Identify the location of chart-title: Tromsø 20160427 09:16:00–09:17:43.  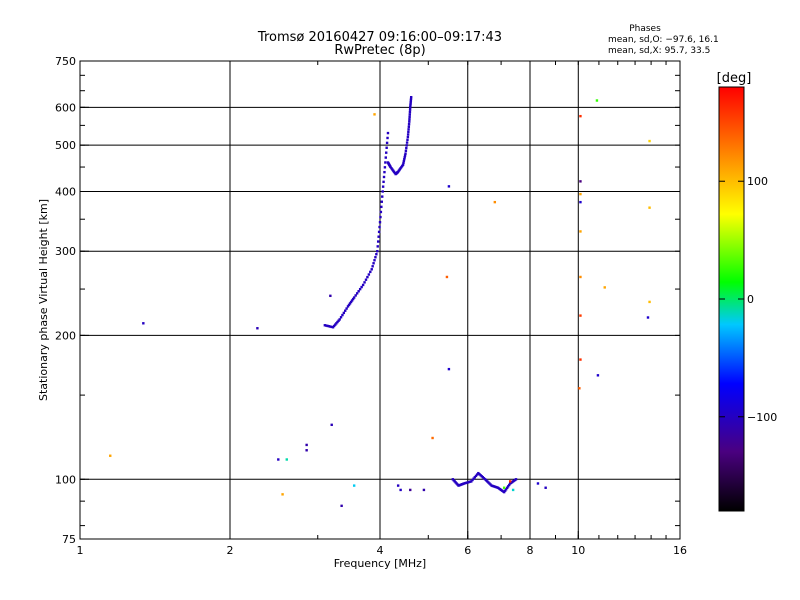
(379, 37).